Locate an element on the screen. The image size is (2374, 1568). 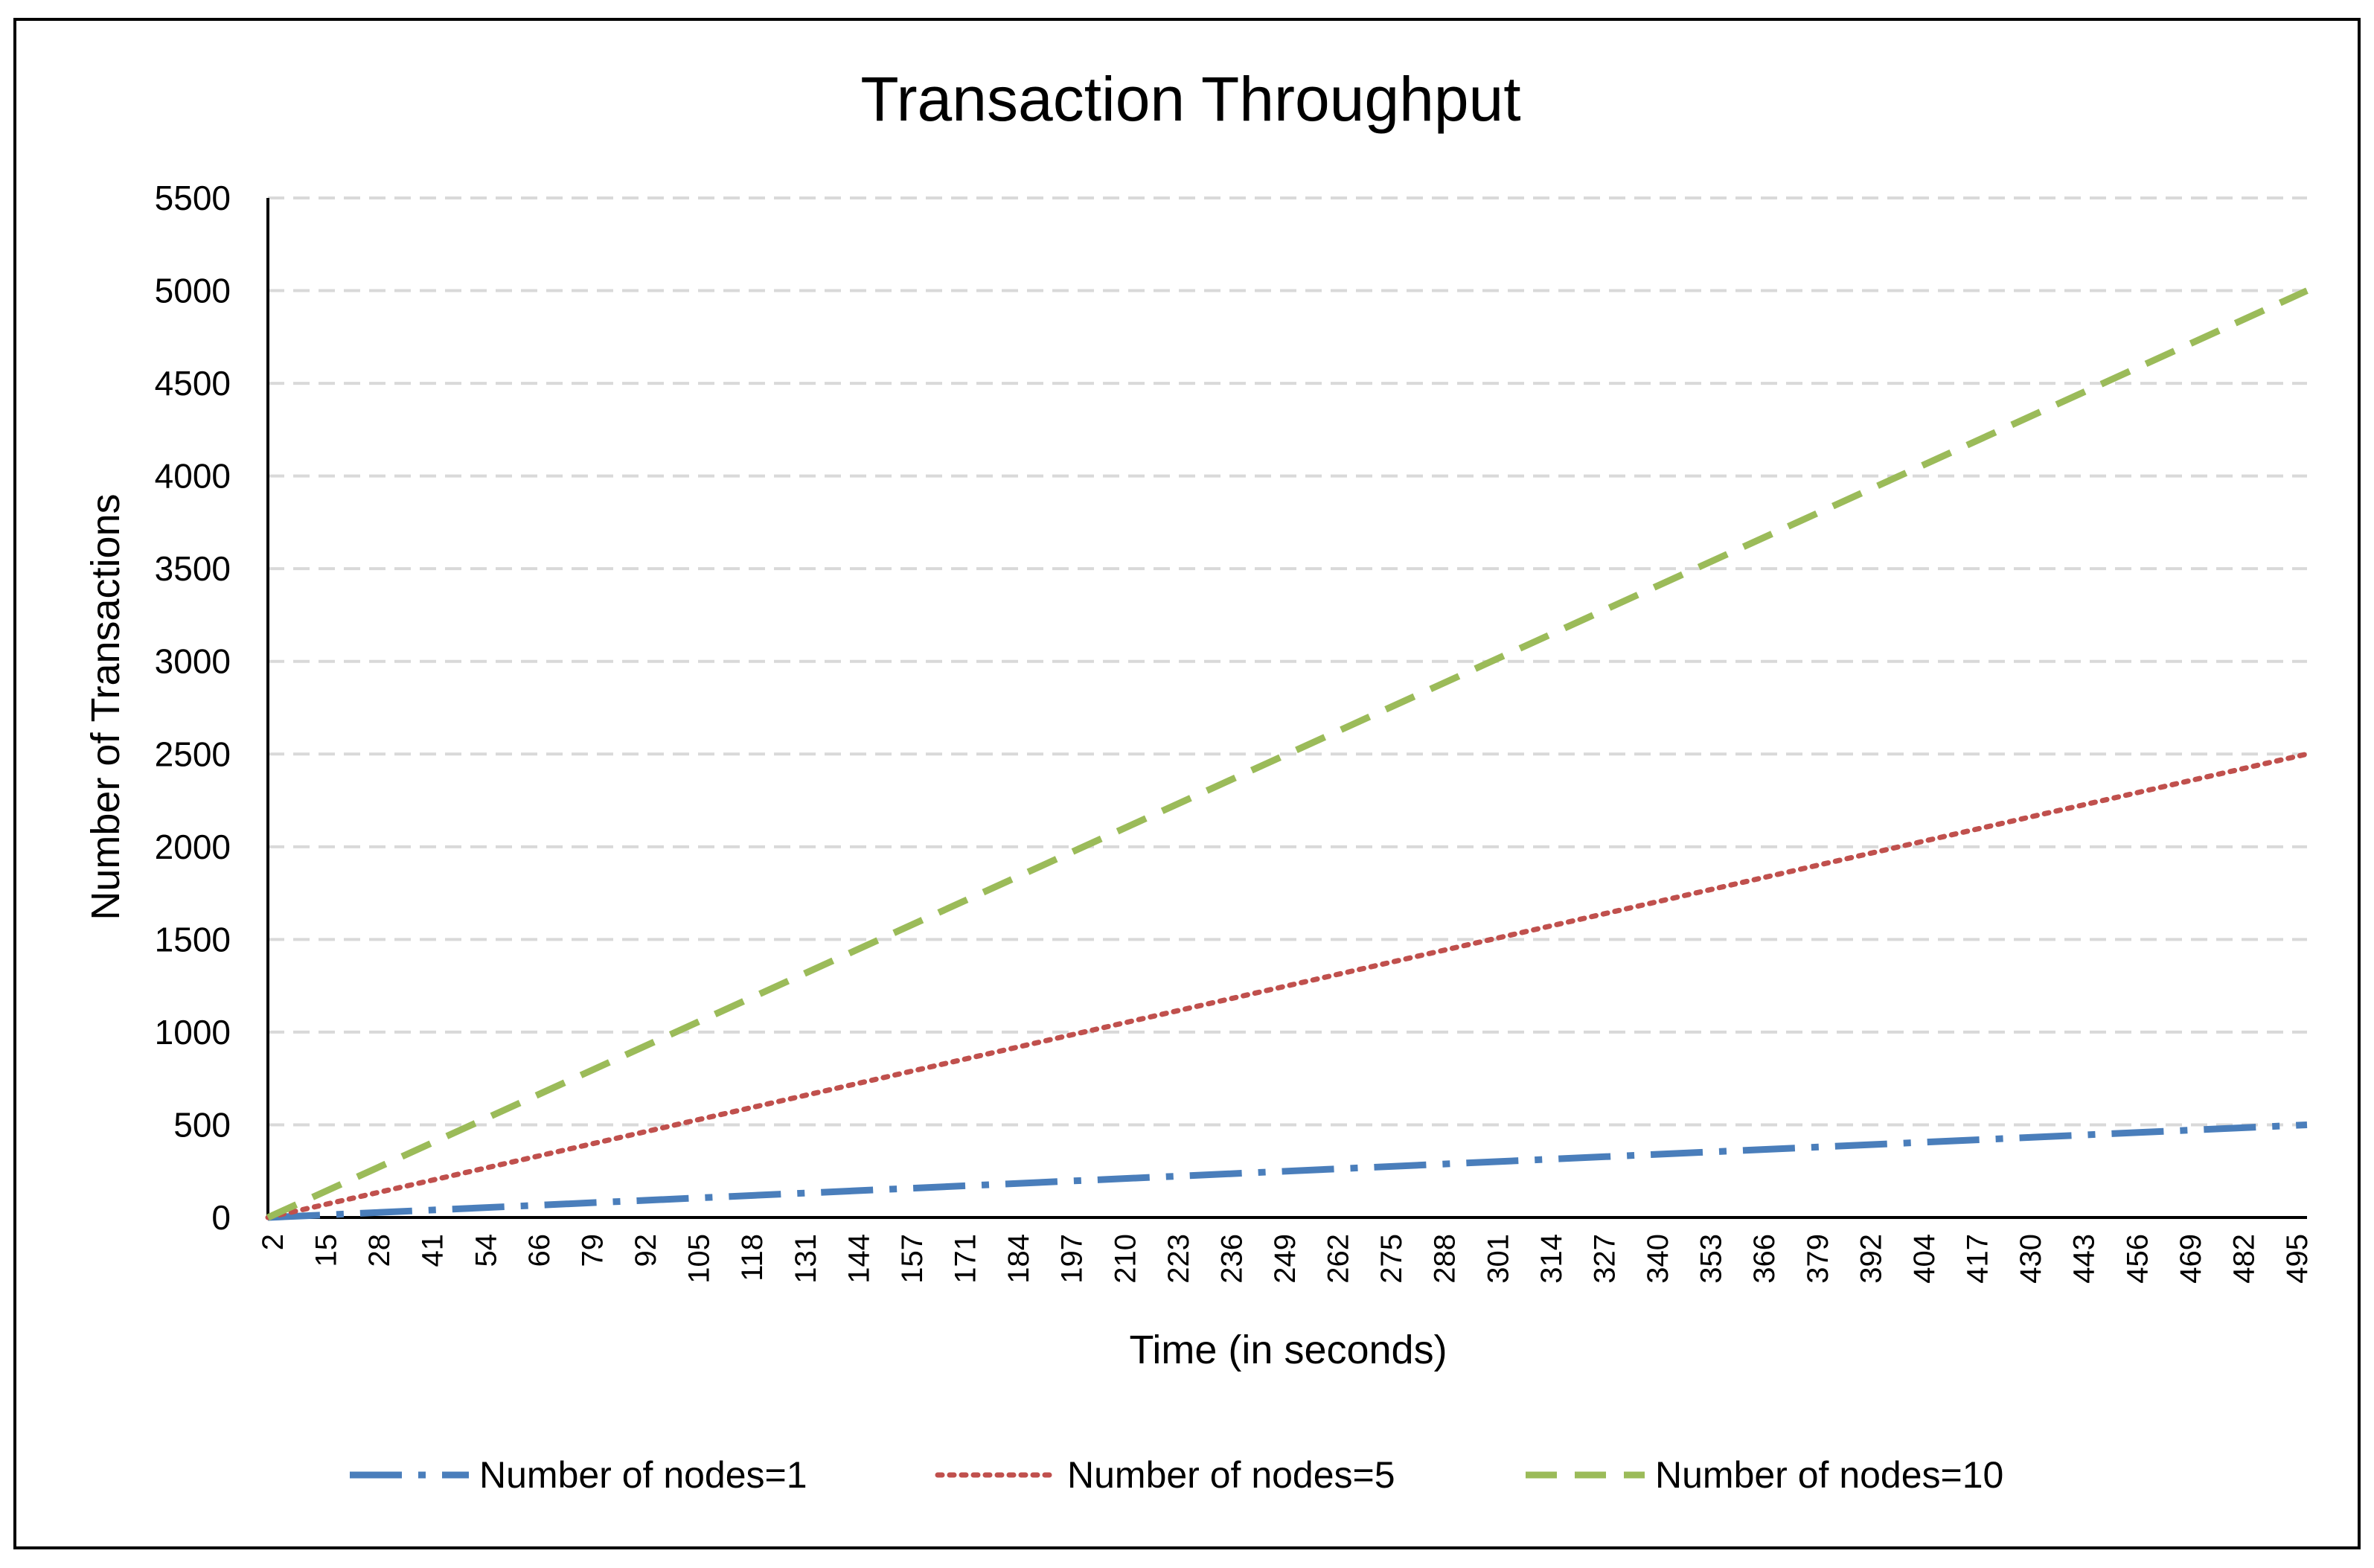
x-tick-label: 417 is located at coordinates (1978, 1259).